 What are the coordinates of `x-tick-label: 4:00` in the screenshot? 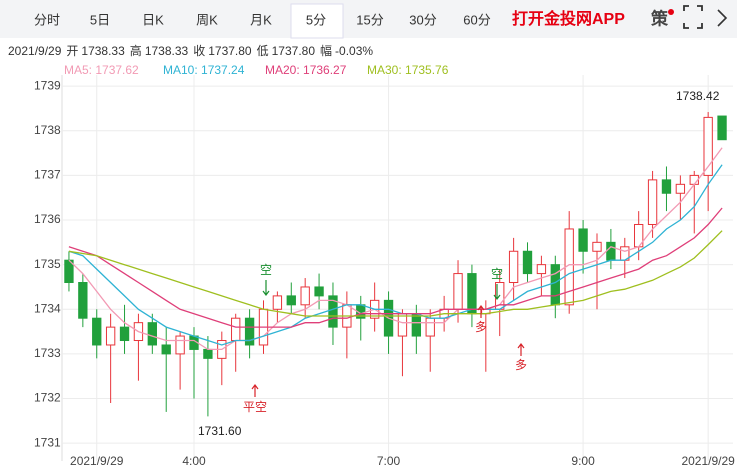 It's located at (194, 461).